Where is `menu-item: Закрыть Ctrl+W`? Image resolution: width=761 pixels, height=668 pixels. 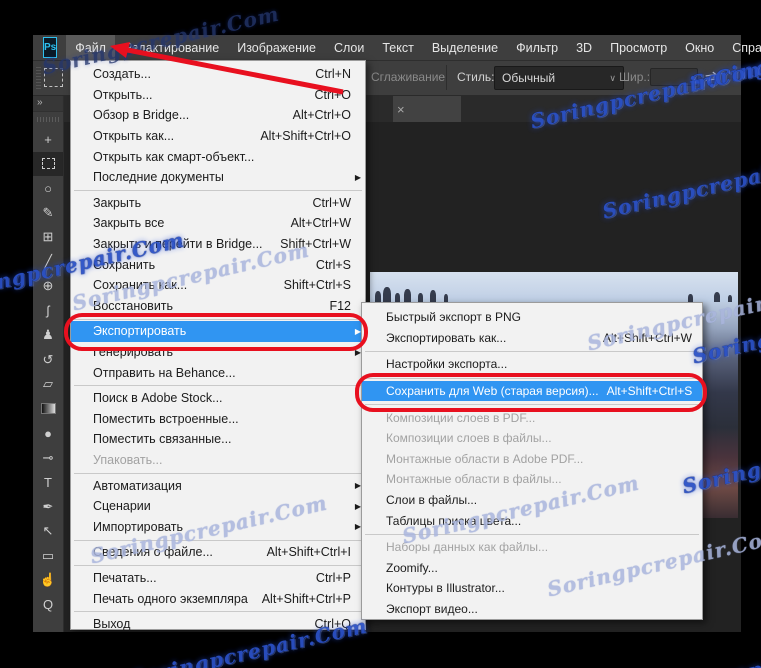
menu-item: Закрыть Ctrl+W is located at coordinates (218, 203).